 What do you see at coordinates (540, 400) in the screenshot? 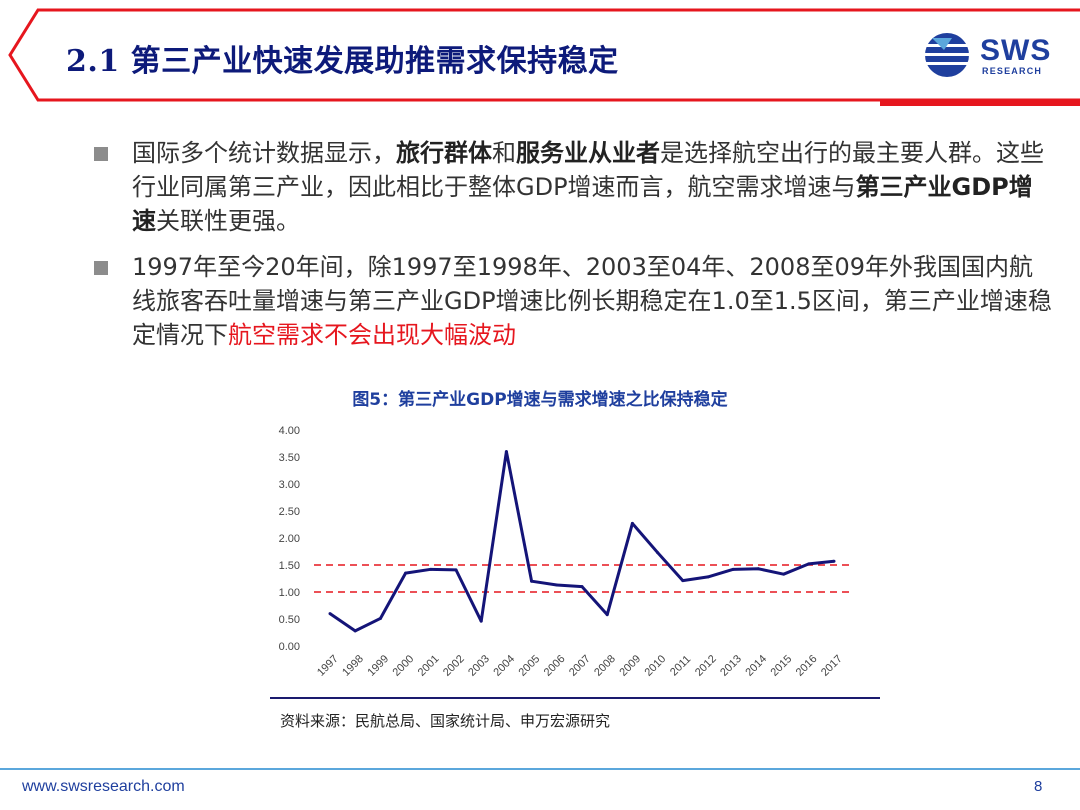
I see `chart-title: 图5：第三产业GDP增速与需求增速之比保持稳定` at bounding box center [540, 400].